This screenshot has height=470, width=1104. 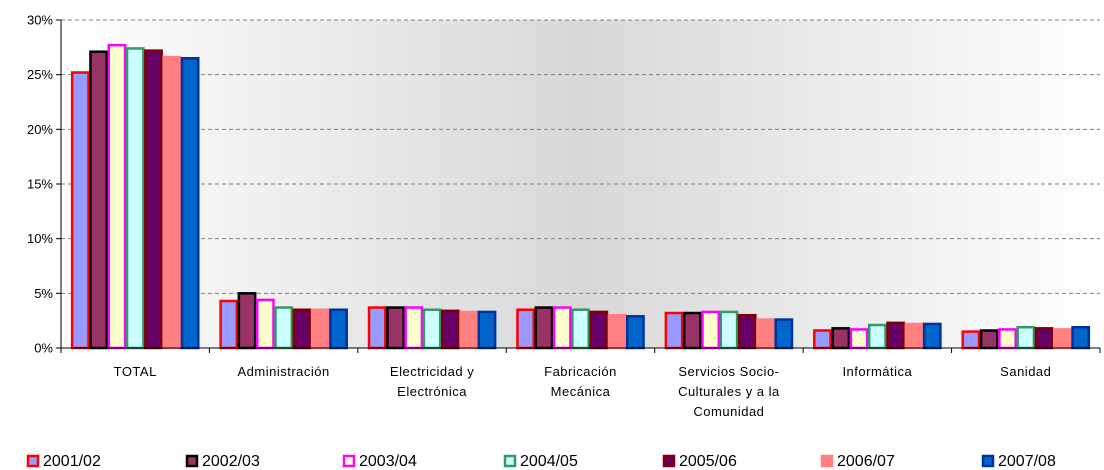 I want to click on y-tick-label: 25%, so click(x=40, y=74).